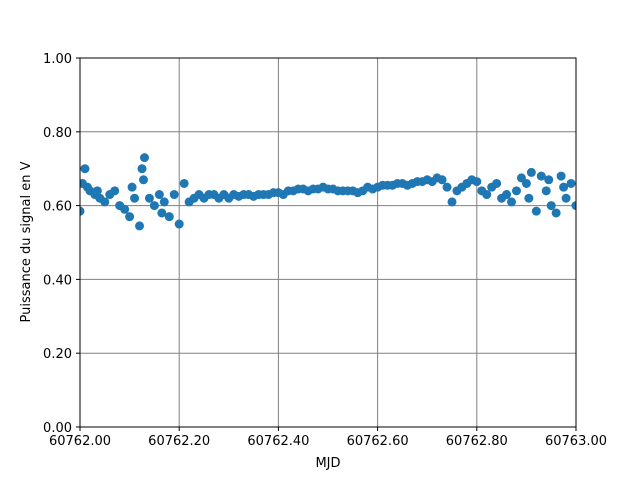  What do you see at coordinates (57, 59) in the screenshot?
I see `y-tick-label: 1.00` at bounding box center [57, 59].